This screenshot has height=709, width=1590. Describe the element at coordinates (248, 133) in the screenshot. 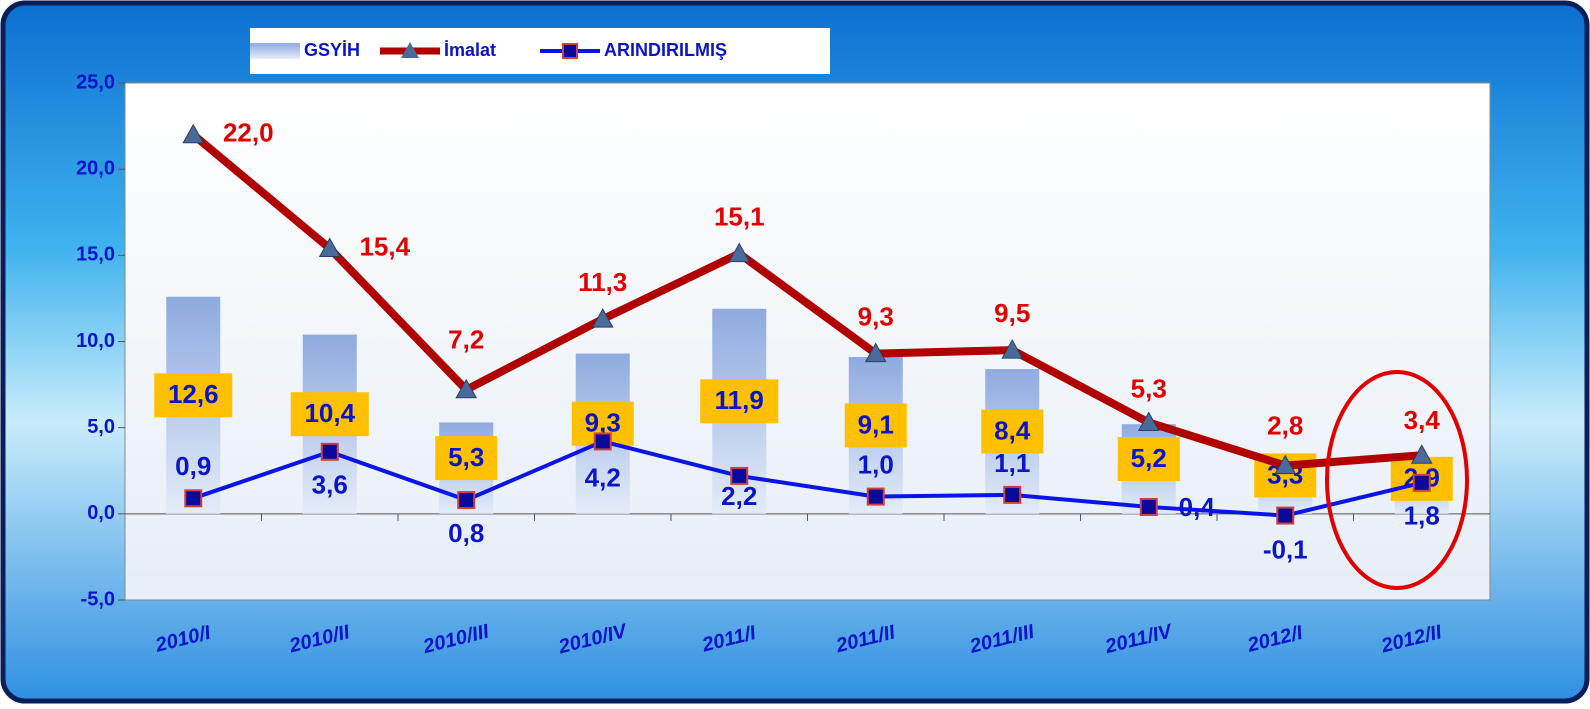

I see `value-label: 22,0` at that location.